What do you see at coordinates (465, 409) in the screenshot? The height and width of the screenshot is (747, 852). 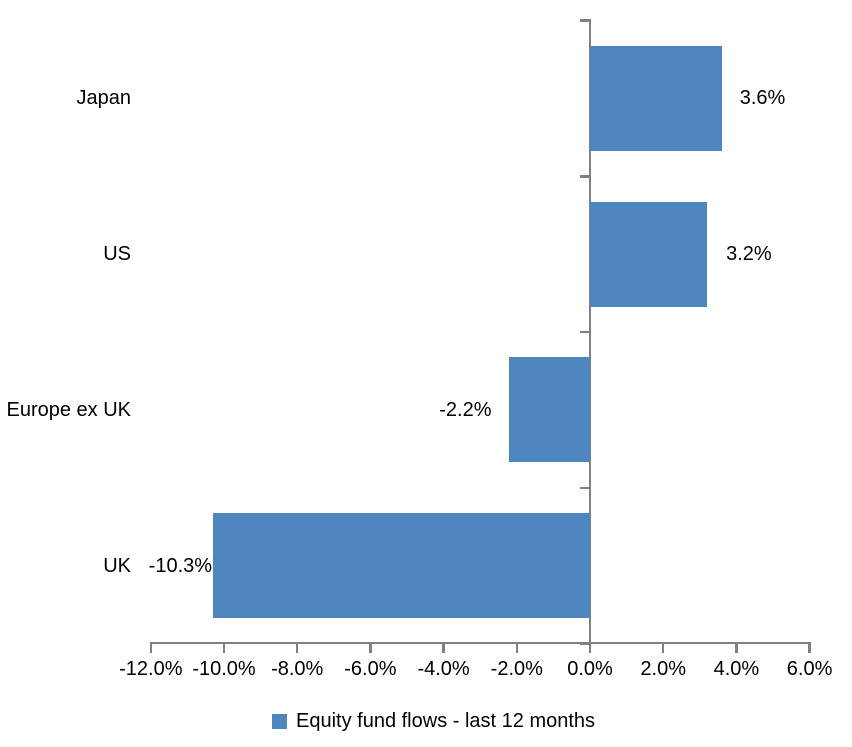 I see `data-label-europe-ex-uk: -2.2%` at bounding box center [465, 409].